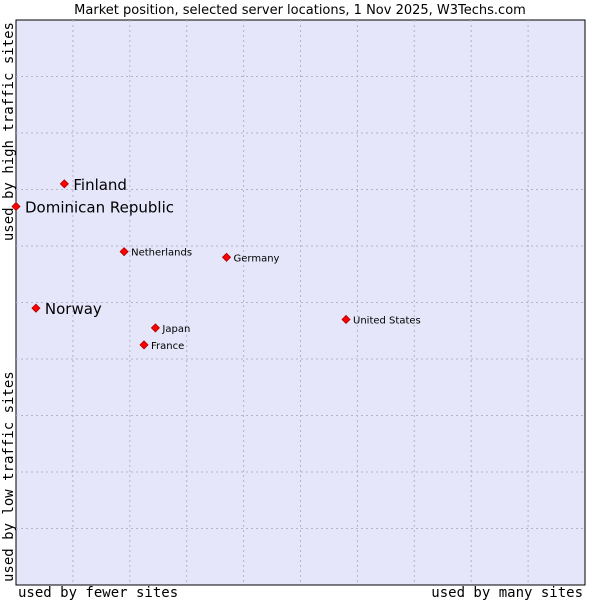 This screenshot has width=600, height=600. What do you see at coordinates (257, 258) in the screenshot?
I see `data-point-label: Germany` at bounding box center [257, 258].